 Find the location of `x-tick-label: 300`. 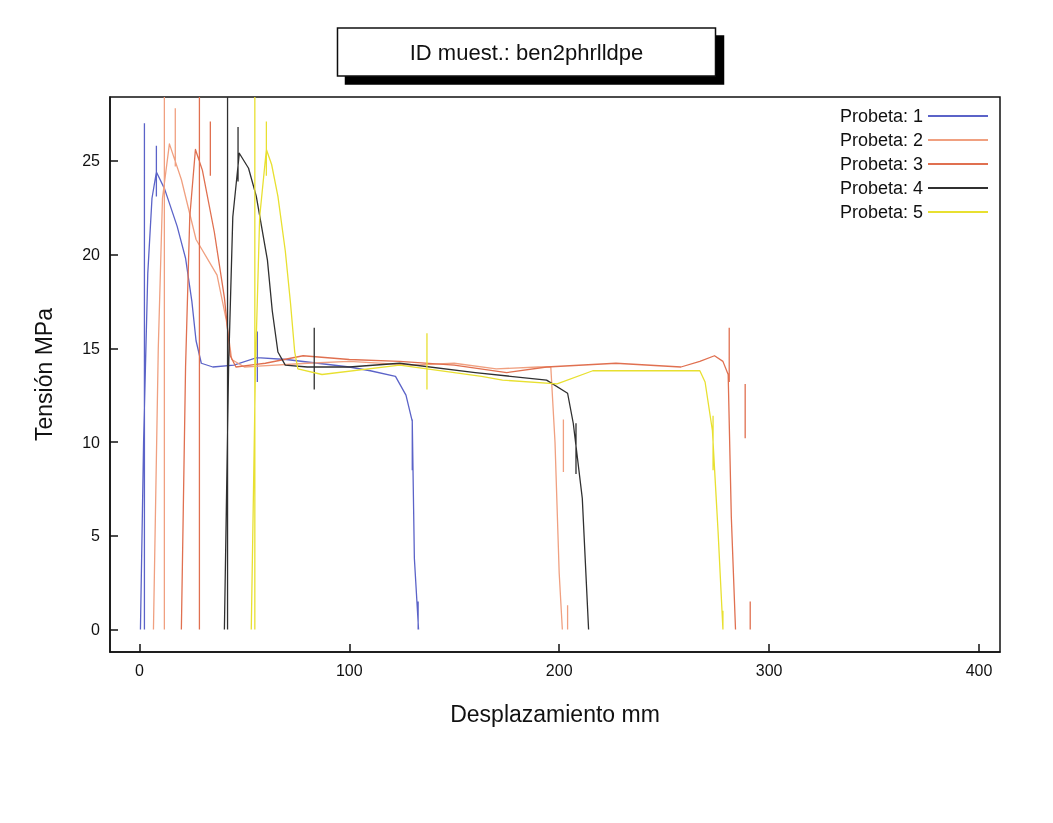

x-tick-label: 300 is located at coordinates (769, 670).